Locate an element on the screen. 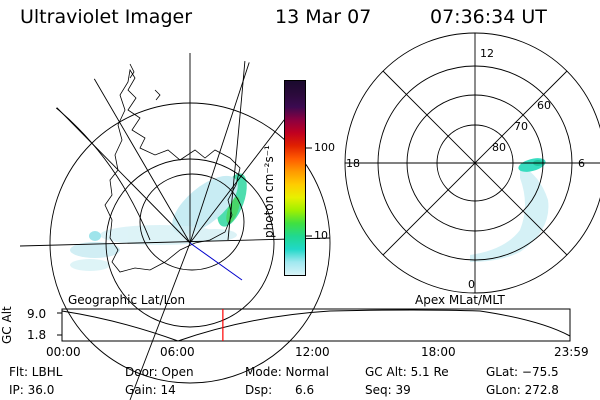 The width and height of the screenshot is (600, 400). orbit-xtick-4: 23:59 is located at coordinates (571, 352).